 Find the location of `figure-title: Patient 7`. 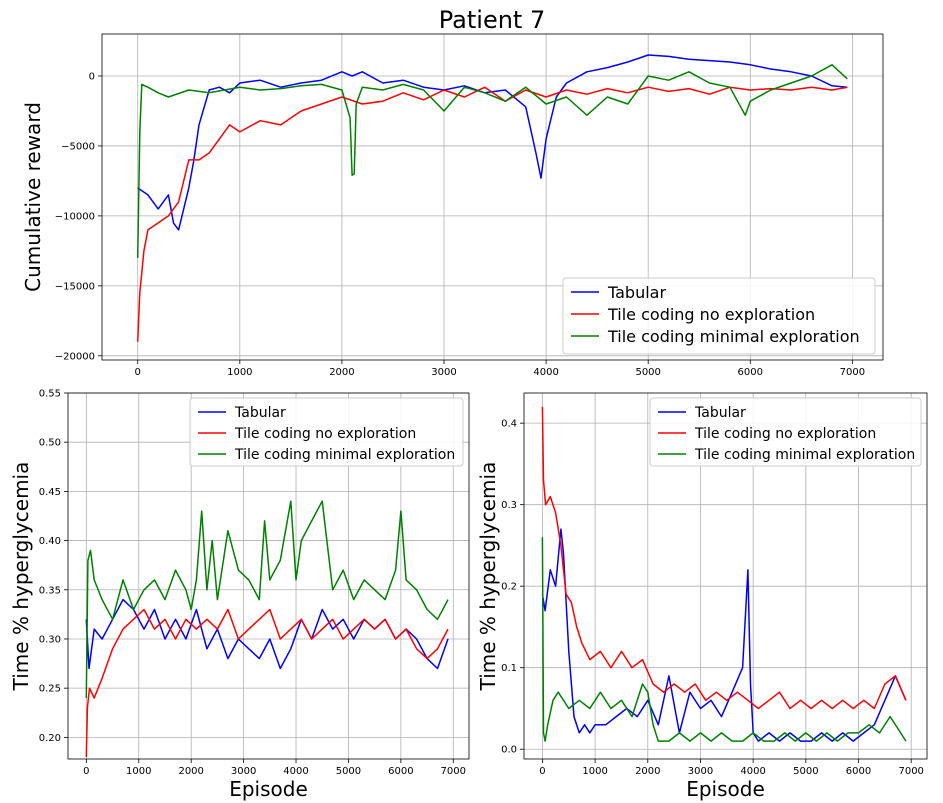

figure-title: Patient 7 is located at coordinates (492, 20).